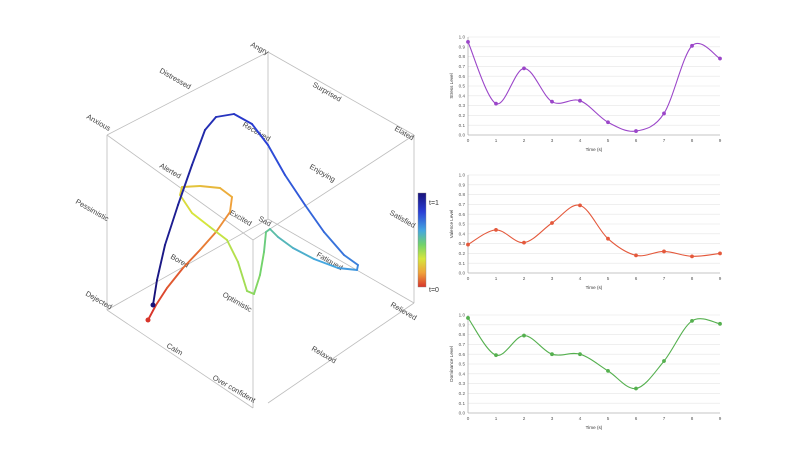 The height and width of the screenshot is (458, 806). What do you see at coordinates (180, 261) in the screenshot?
I see `label-bored: Bored` at bounding box center [180, 261].